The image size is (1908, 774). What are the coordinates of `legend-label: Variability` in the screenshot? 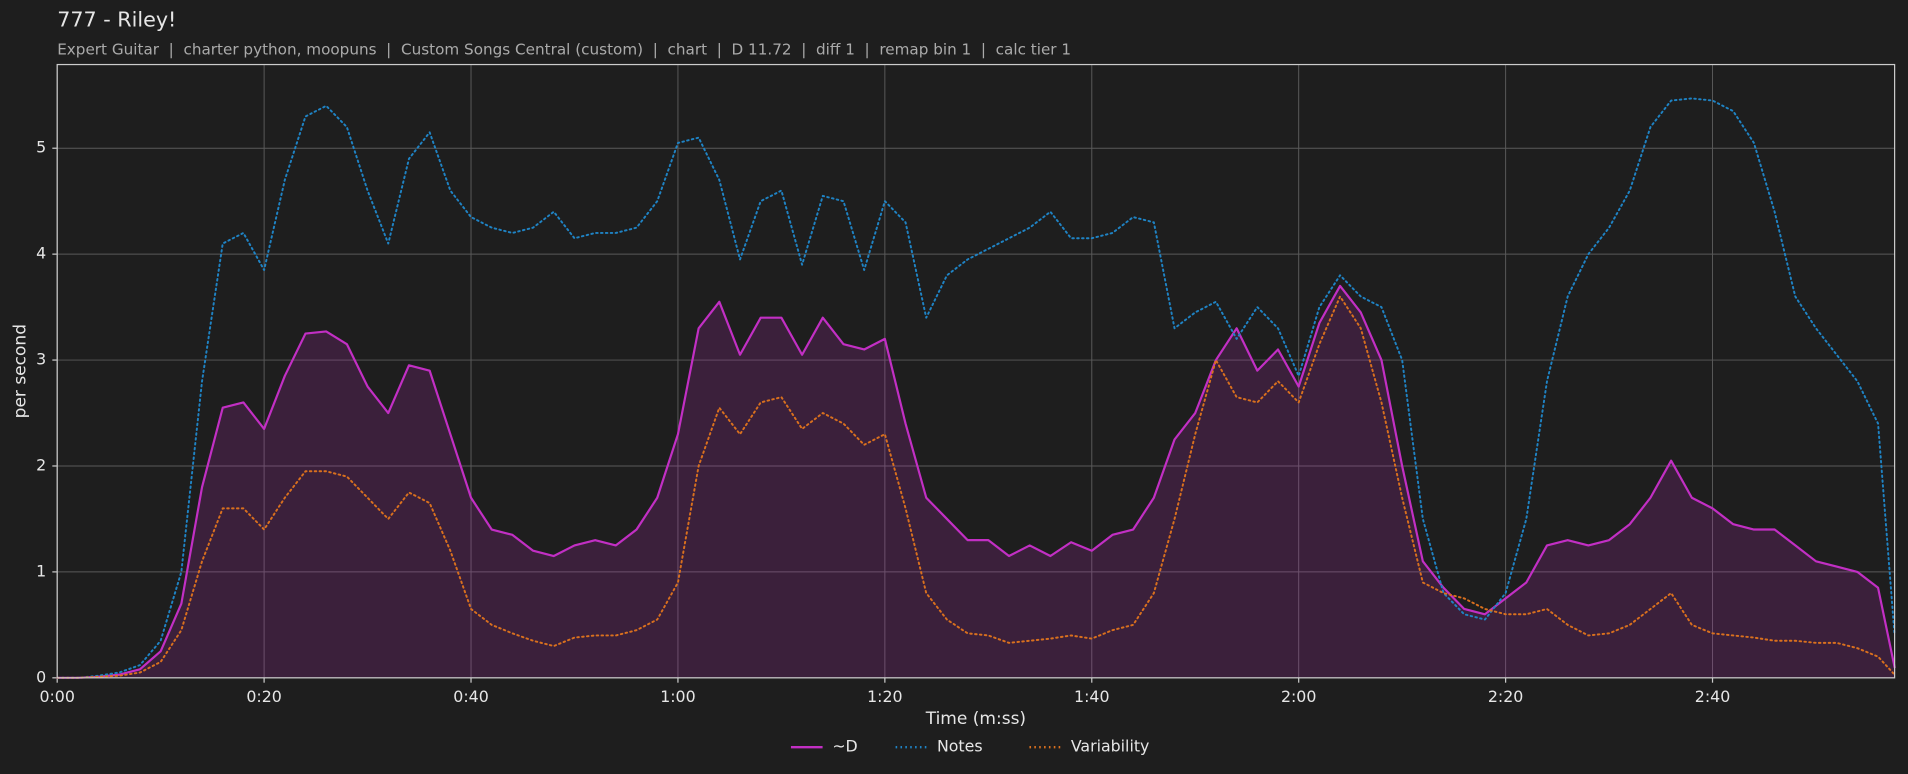 It's located at (1110, 746).